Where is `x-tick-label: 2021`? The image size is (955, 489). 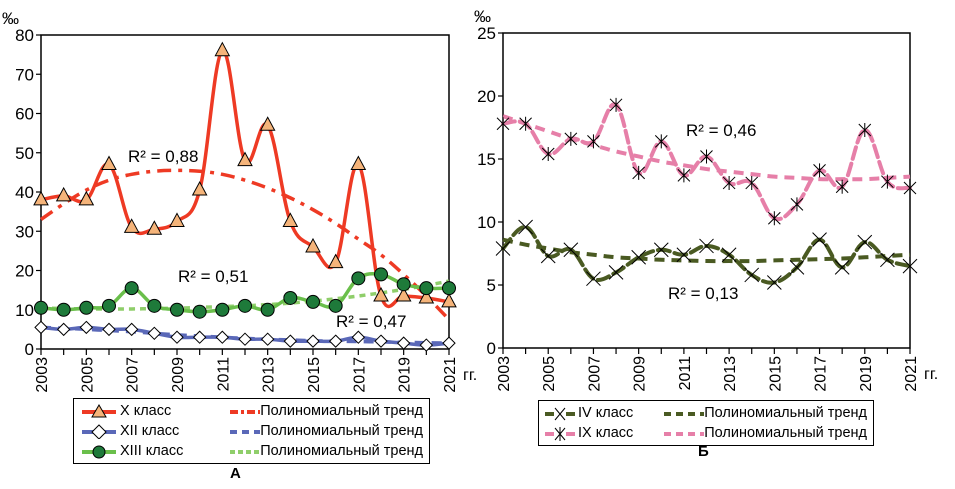
x-tick-label: 2021 is located at coordinates (450, 375).